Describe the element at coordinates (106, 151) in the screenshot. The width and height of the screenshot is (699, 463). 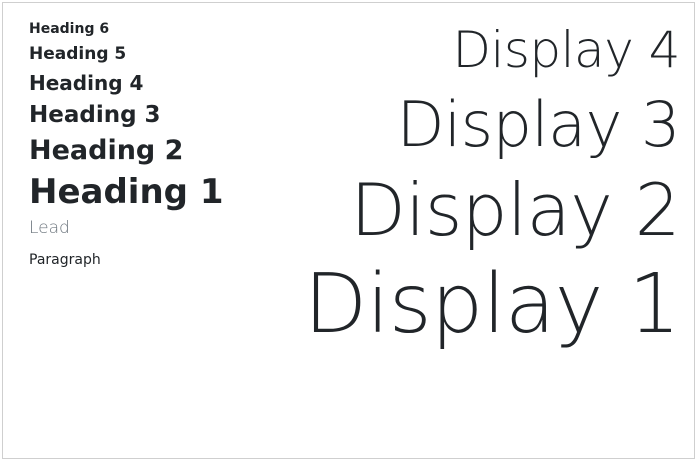
I see `heading-2: Heading 2` at that location.